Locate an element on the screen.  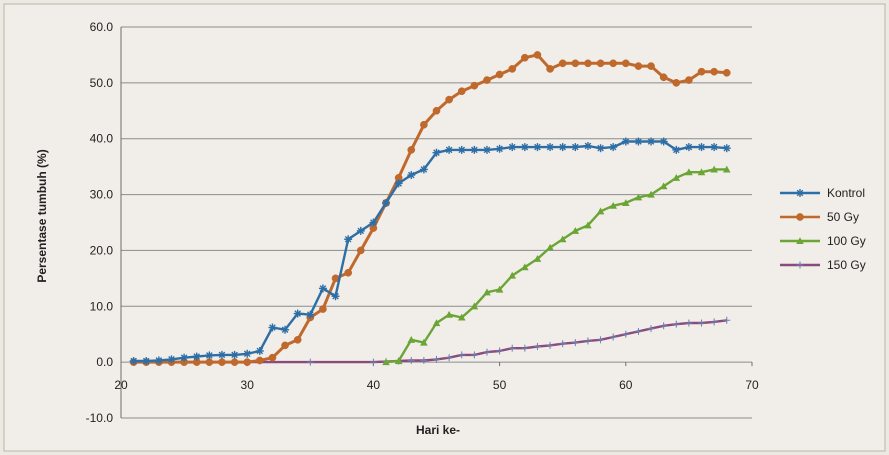
y-tick-label: 50.0 is located at coordinates (102, 83).